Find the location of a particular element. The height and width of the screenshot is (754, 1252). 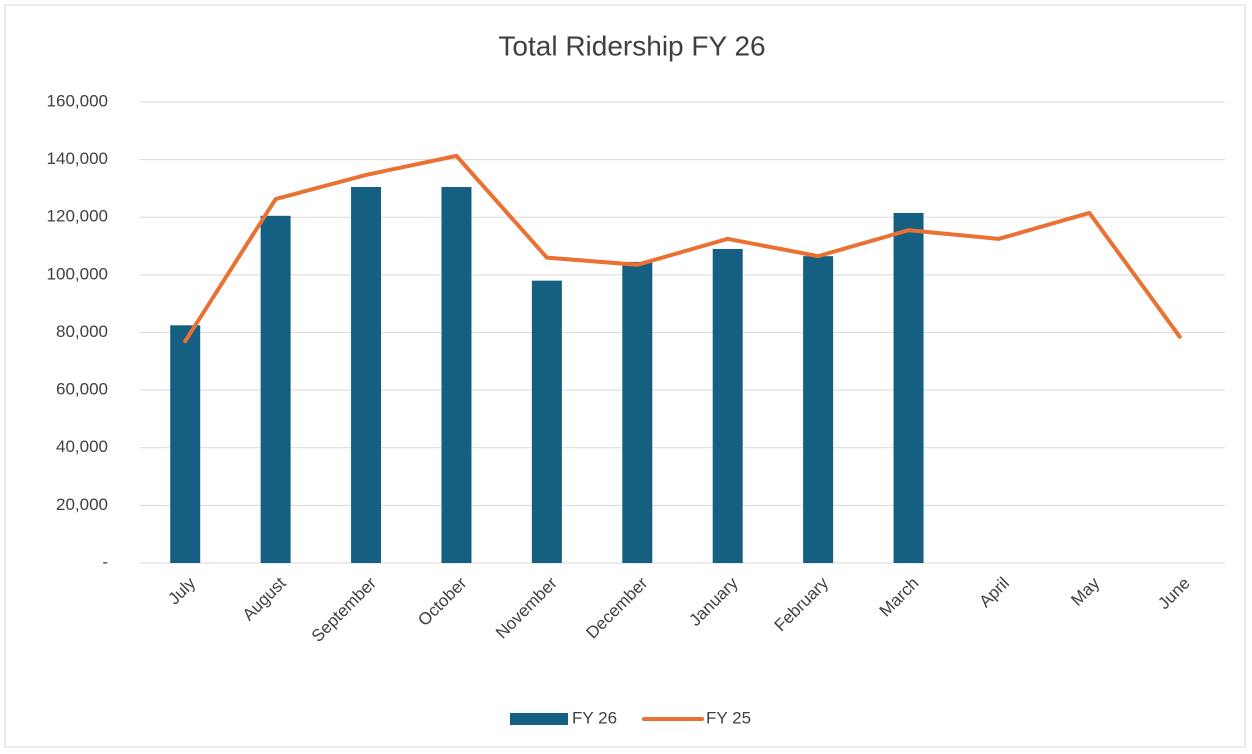

legend-swatch is located at coordinates (539, 719).